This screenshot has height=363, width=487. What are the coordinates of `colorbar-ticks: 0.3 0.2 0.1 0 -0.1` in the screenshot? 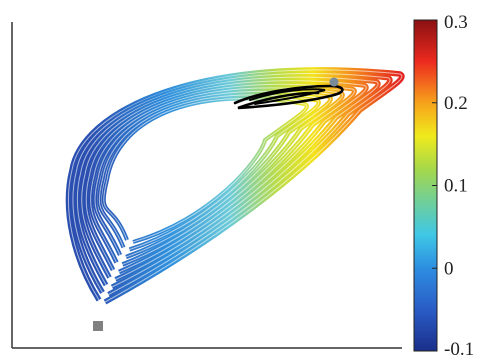 It's located at (453, 186).